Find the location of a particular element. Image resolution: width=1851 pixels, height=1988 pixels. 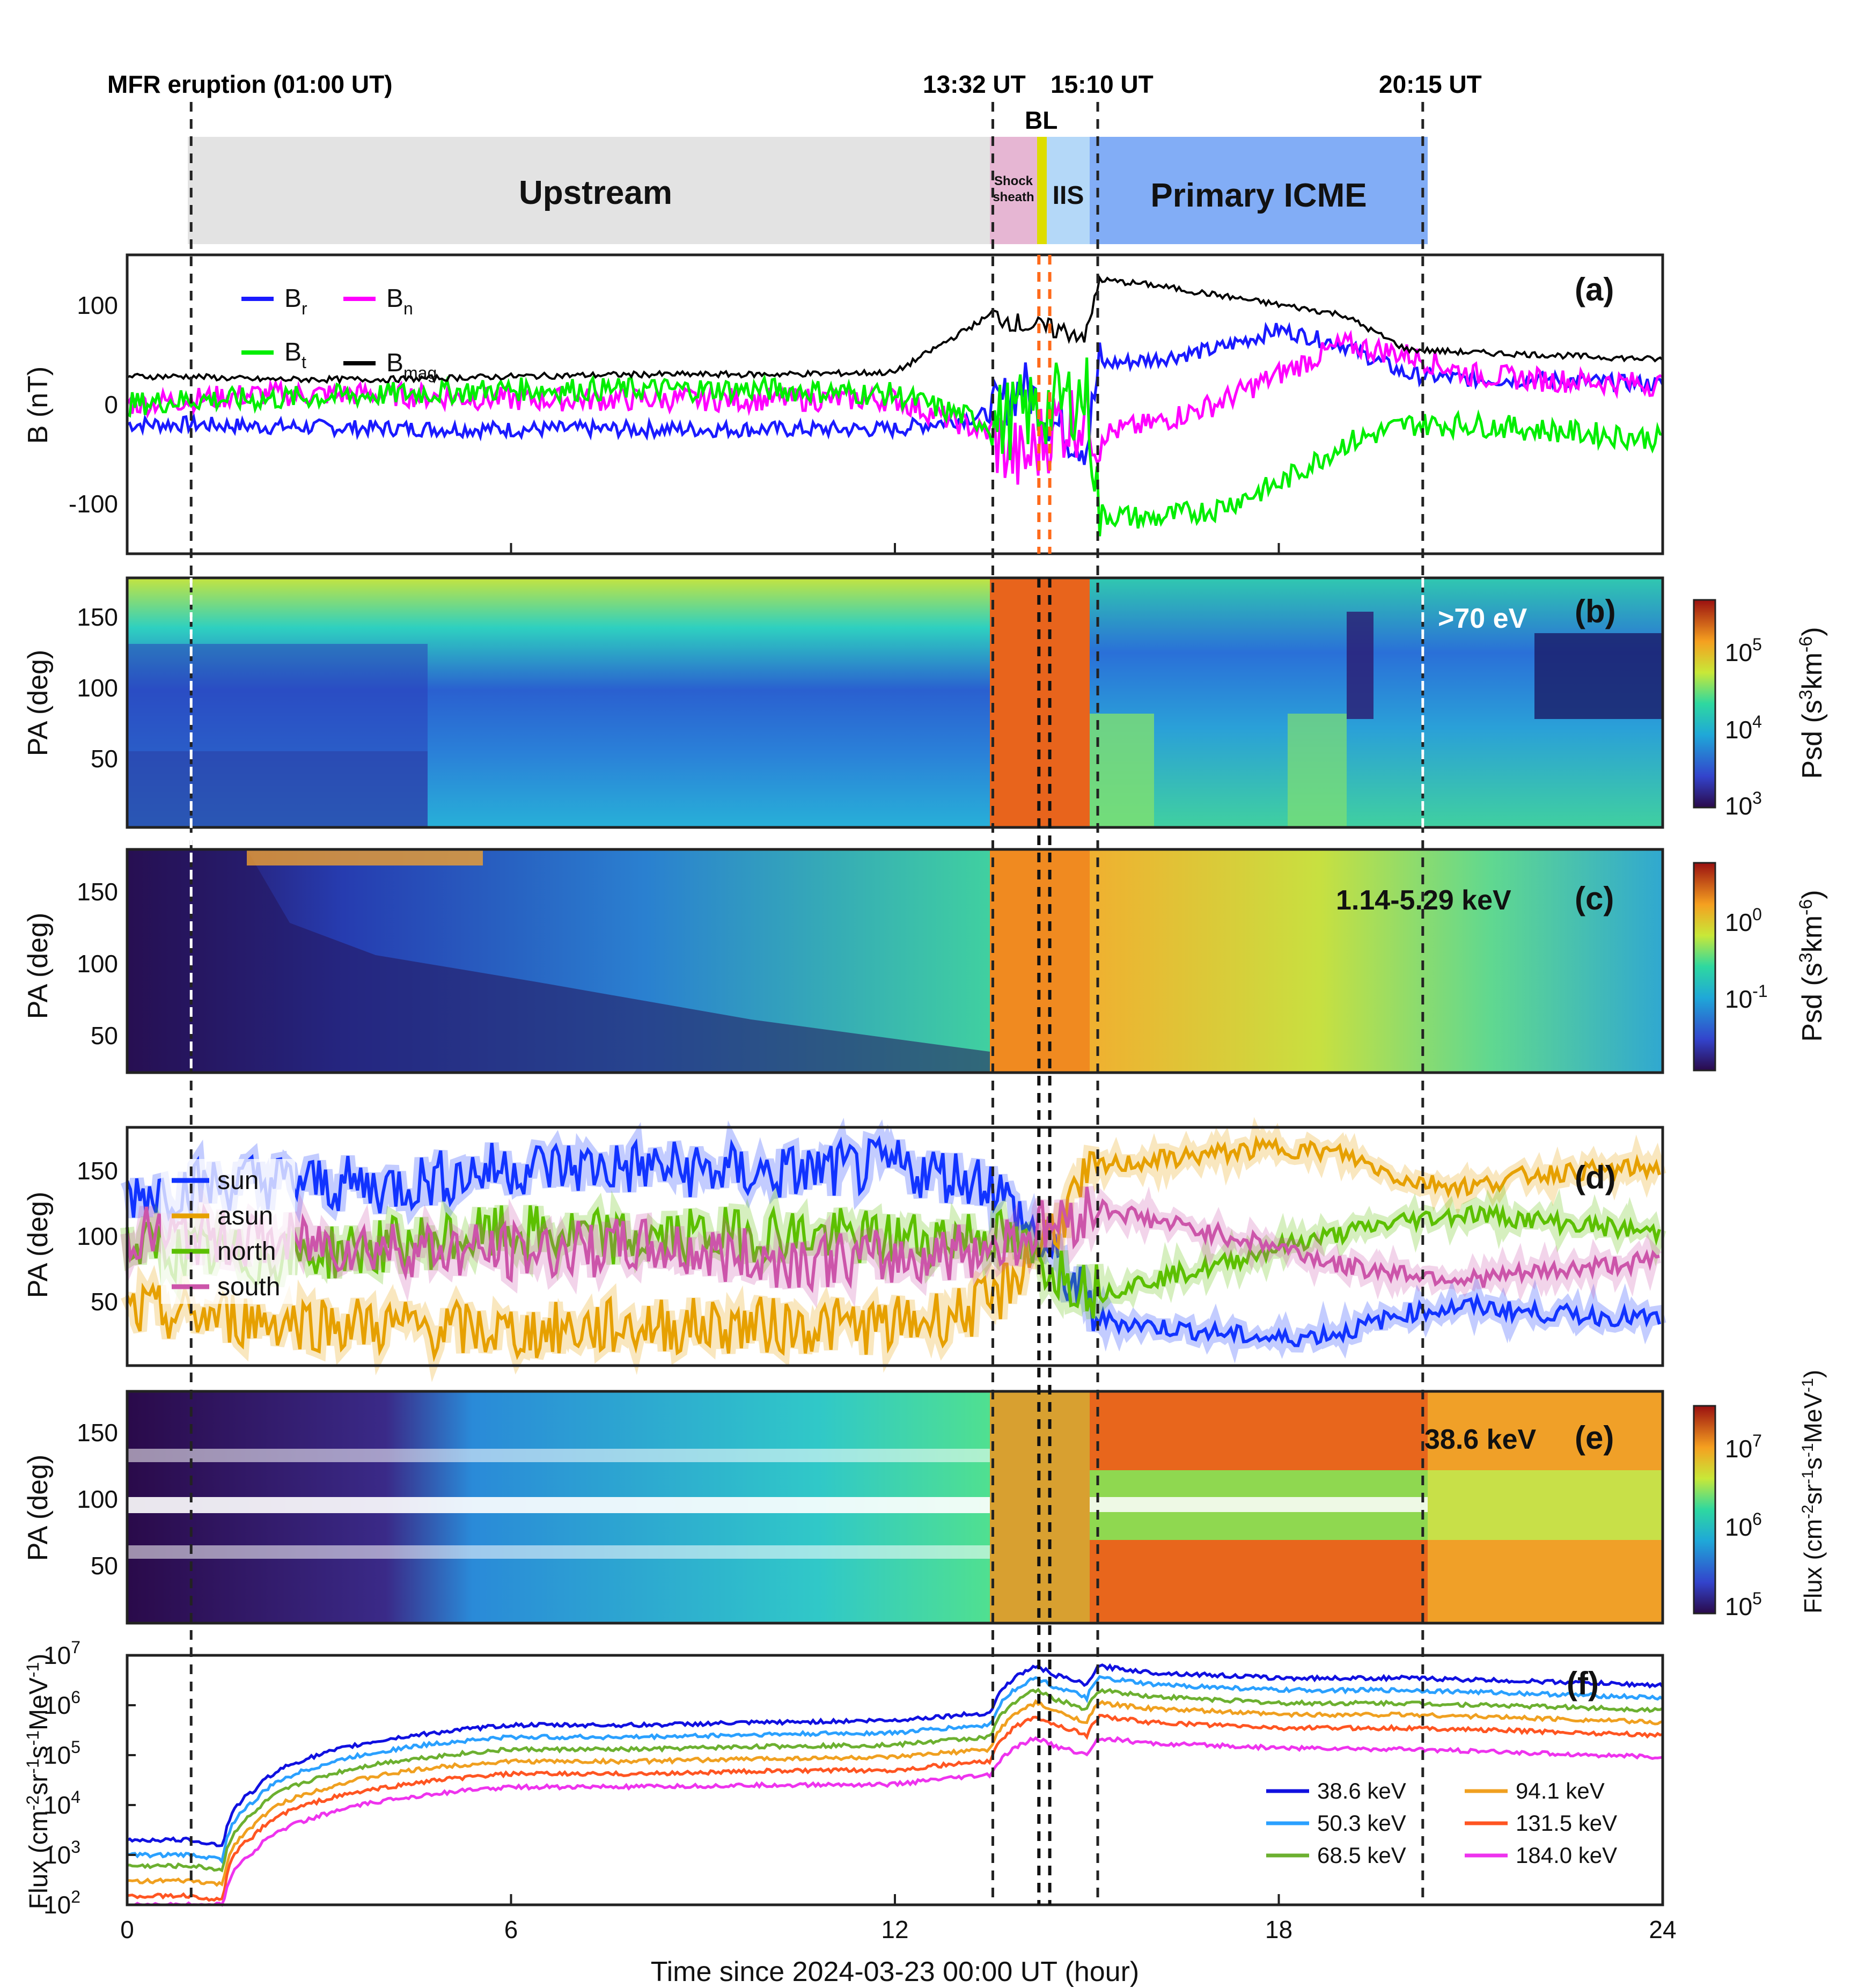

d-legend: sun asun north south is located at coordinates (228, 1231).